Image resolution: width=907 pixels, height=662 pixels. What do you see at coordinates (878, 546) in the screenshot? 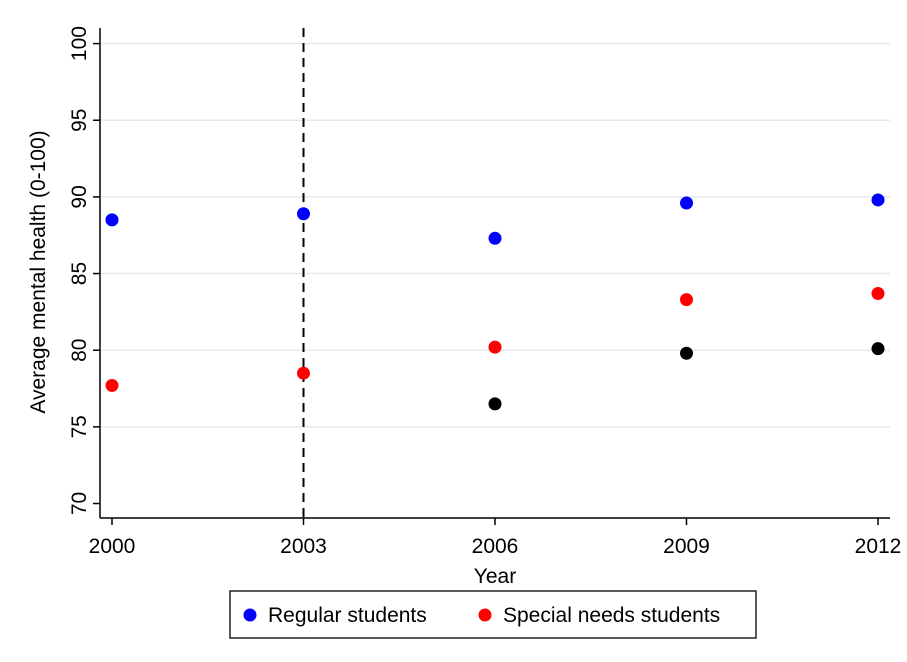
I see `x-tick-label: 2012` at bounding box center [878, 546].